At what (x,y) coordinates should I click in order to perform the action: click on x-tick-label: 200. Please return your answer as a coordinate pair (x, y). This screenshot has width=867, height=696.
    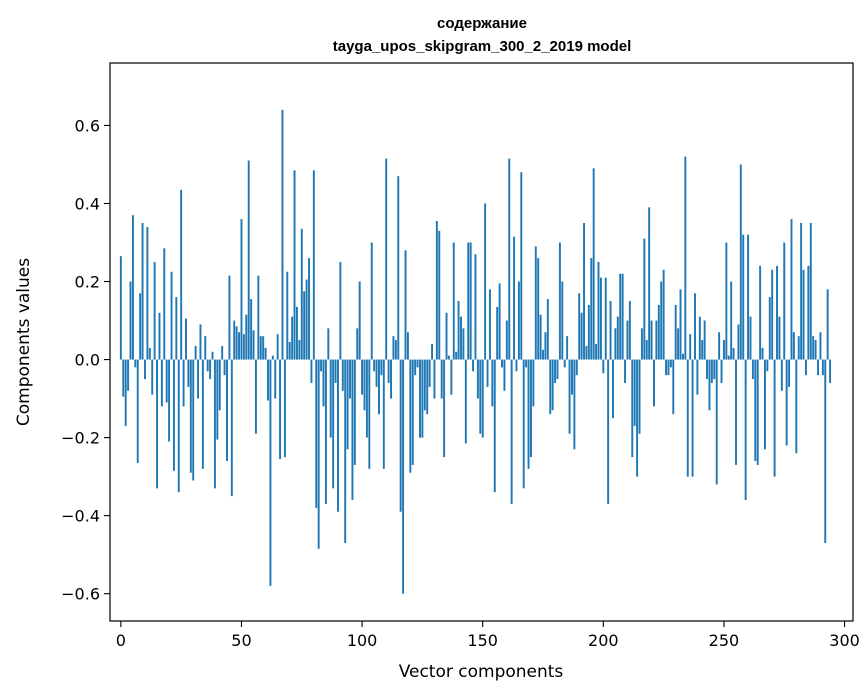
    Looking at the image, I should click on (603, 640).